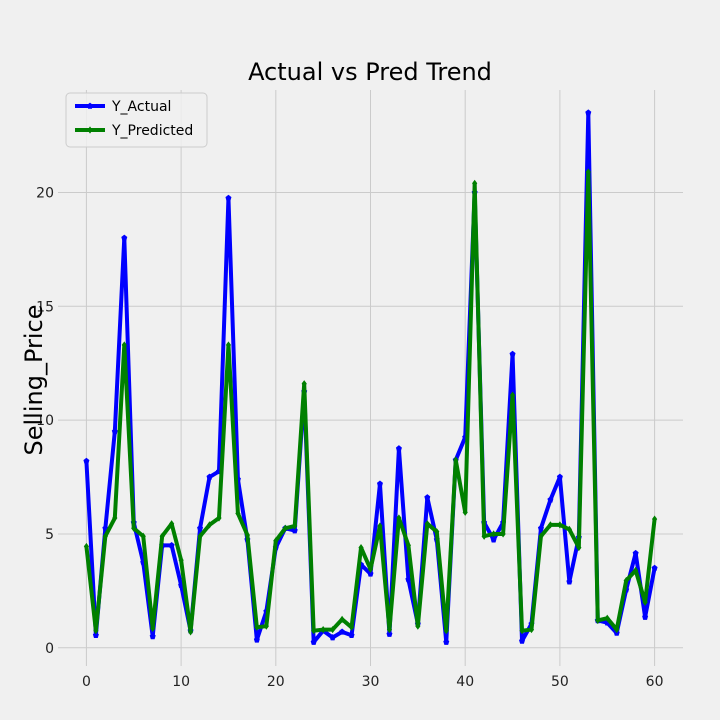 Image resolution: width=720 pixels, height=720 pixels. What do you see at coordinates (465, 682) in the screenshot?
I see `x-tick-label: 40` at bounding box center [465, 682].